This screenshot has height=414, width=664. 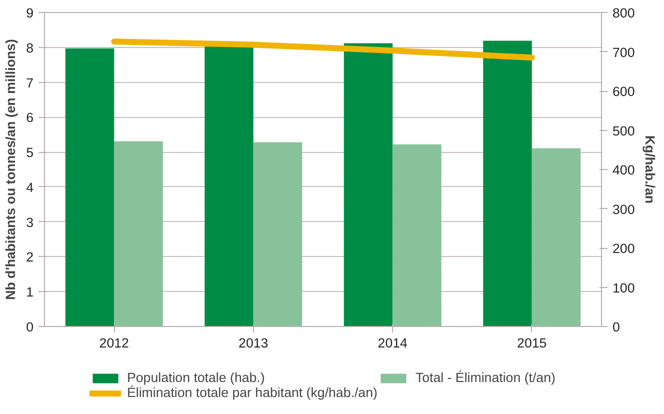 I want to click on x-tick-label: 2015, so click(x=532, y=343).